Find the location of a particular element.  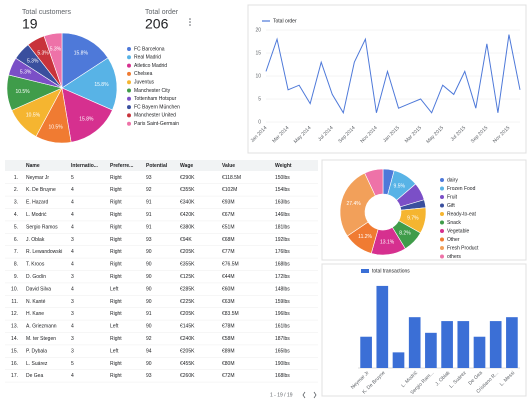

row-index: 6. is located at coordinates (16, 240).